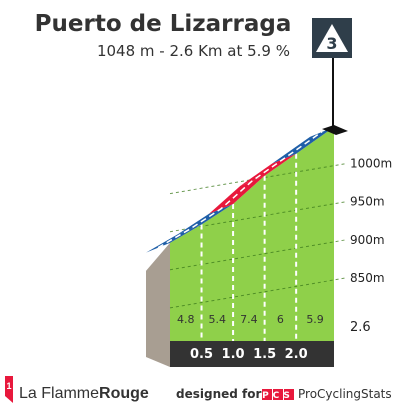 The image size is (405, 415). Describe the element at coordinates (345, 394) in the screenshot. I see `pcs-name: ProCyclingStats` at that location.